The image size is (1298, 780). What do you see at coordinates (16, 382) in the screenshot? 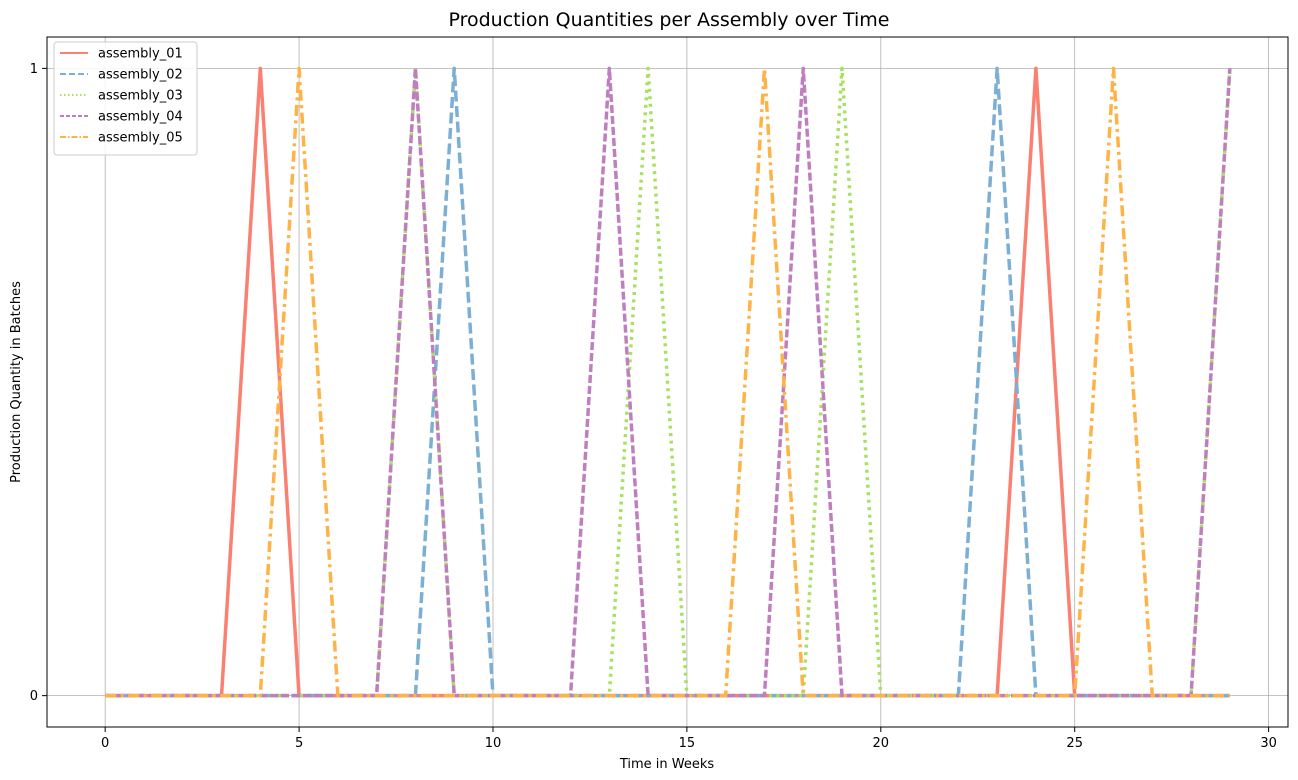
I see `y-axis-label: Production Quantity in Batches` at bounding box center [16, 382].